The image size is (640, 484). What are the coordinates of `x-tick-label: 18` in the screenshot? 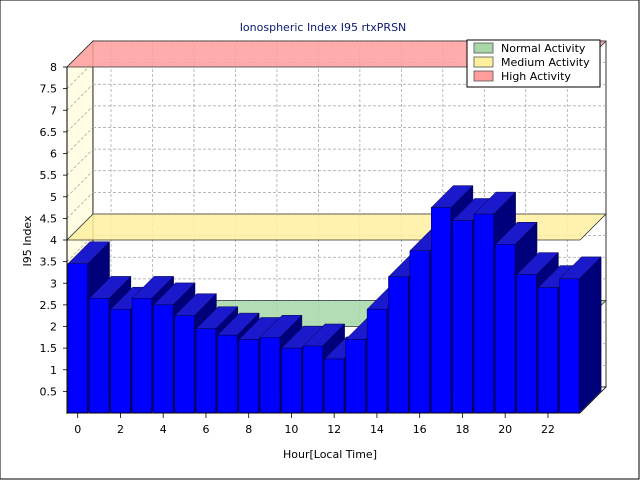 It's located at (462, 429).